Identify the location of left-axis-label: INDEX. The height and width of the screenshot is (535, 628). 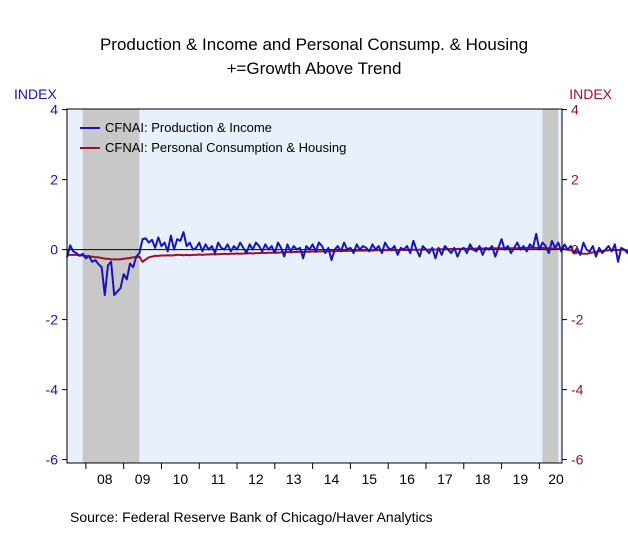
(35, 94).